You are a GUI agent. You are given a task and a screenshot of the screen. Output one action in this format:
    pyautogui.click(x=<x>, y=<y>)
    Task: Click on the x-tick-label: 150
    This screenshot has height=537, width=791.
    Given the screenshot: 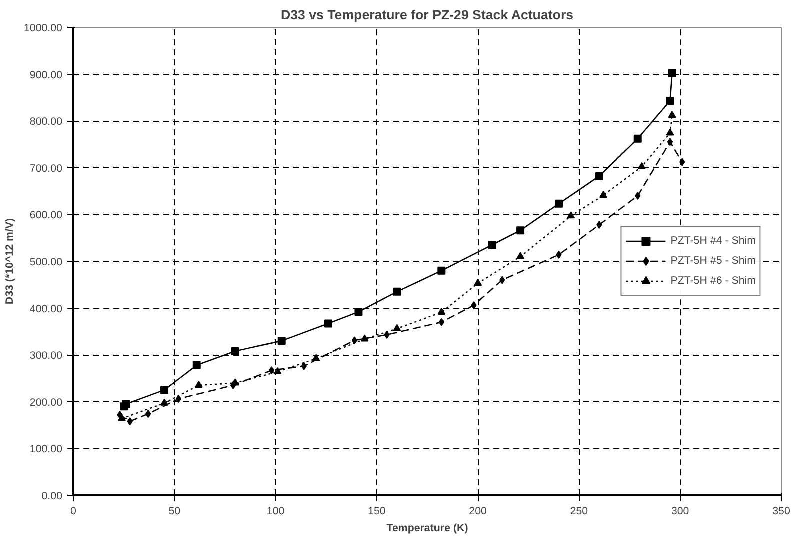 What is the action you would take?
    pyautogui.click(x=377, y=512)
    